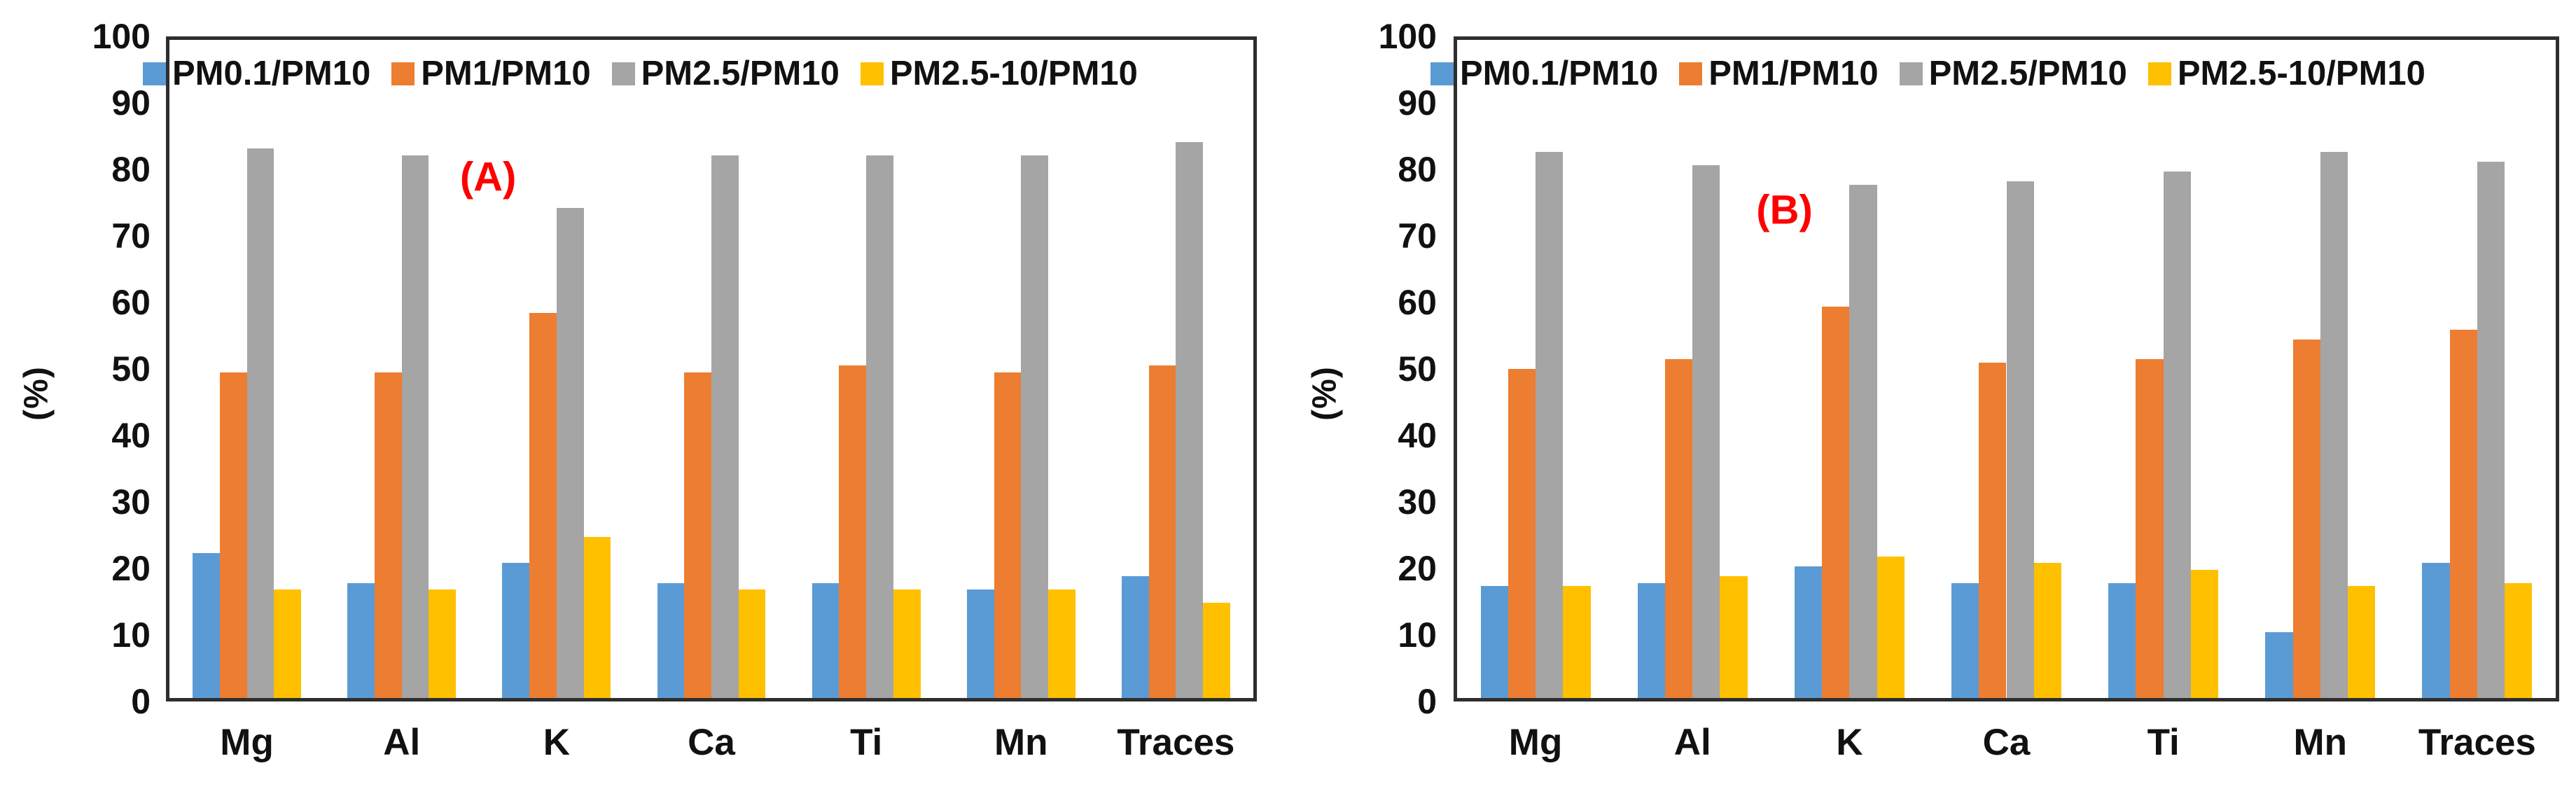 The height and width of the screenshot is (789, 2576). What do you see at coordinates (287, 643) in the screenshot?
I see `bar-PM2.5-10/PM10-Mg` at bounding box center [287, 643].